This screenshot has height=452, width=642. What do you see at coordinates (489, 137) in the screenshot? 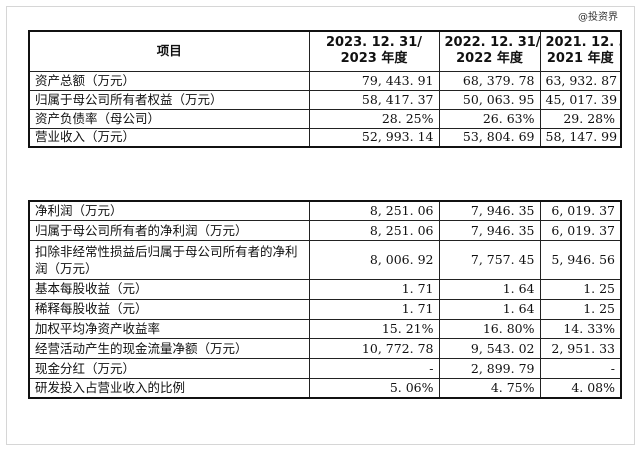
I see `value-2022: 53, 804. 69` at bounding box center [489, 137].